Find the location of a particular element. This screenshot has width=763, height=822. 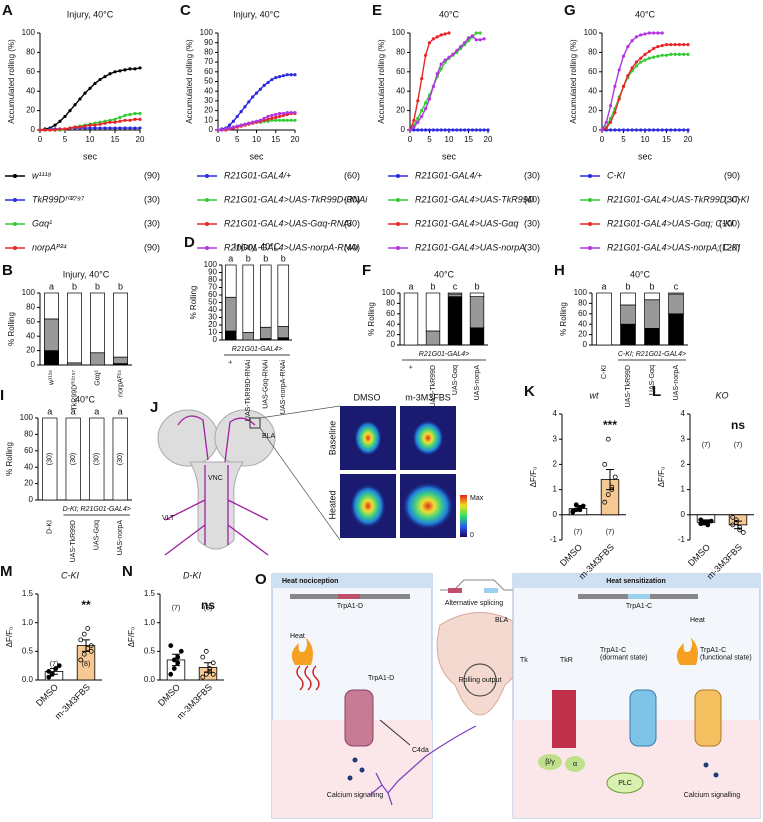

x-tick-label: DMSO is located at coordinates (47, 695).